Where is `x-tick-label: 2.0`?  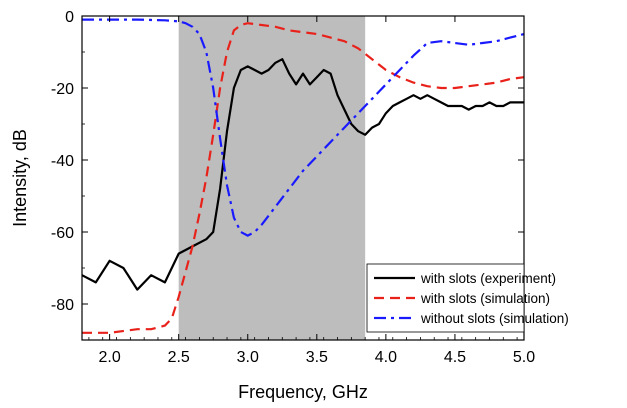
x-tick-label: 2.0 is located at coordinates (110, 357).